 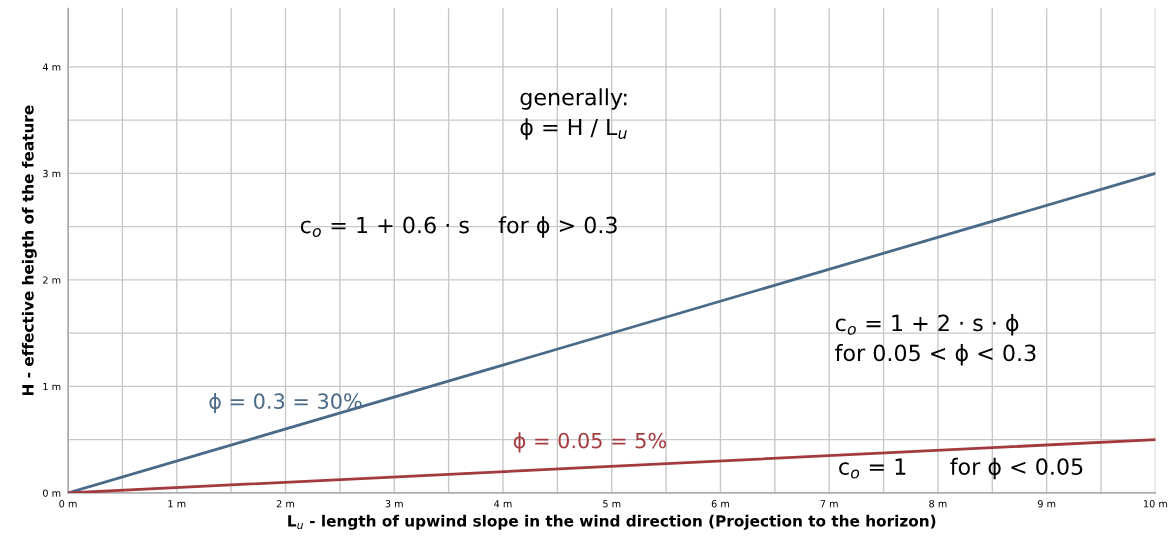 What do you see at coordinates (573, 114) in the screenshot?
I see `annotation: generally: ϕ = H / L$_{u}$` at bounding box center [573, 114].